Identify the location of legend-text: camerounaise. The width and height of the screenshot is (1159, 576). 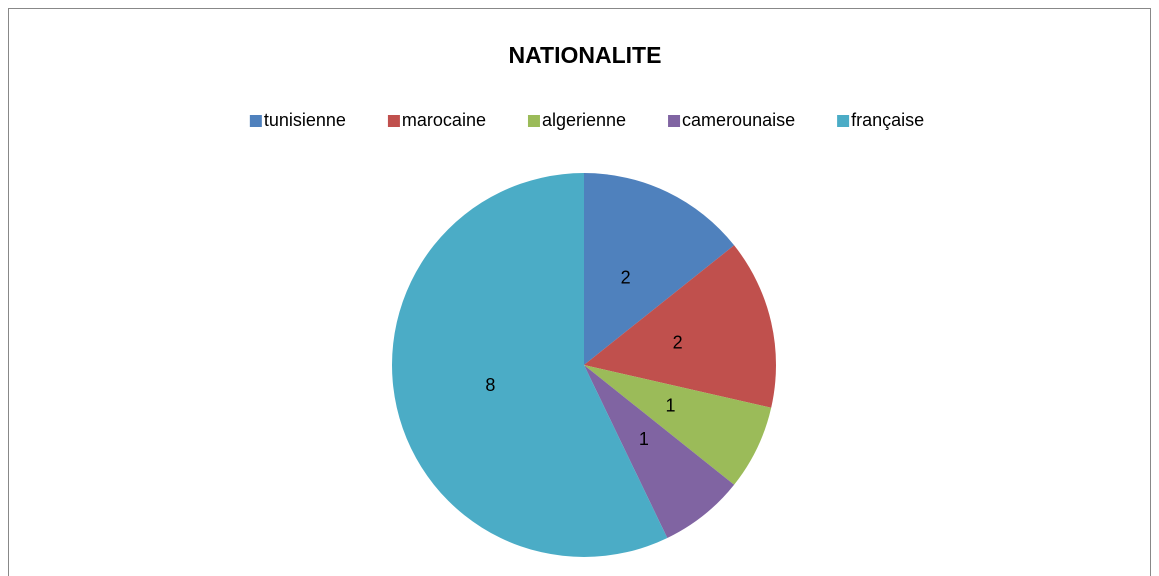
(738, 120).